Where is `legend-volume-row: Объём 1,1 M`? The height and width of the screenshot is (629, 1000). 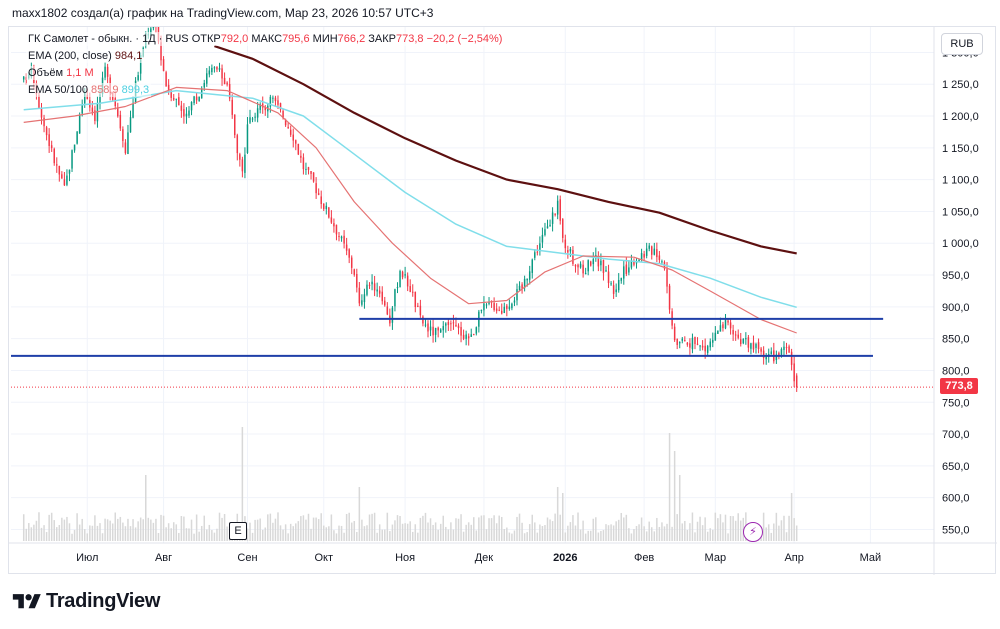 legend-volume-row: Объём 1,1 M is located at coordinates (61, 73).